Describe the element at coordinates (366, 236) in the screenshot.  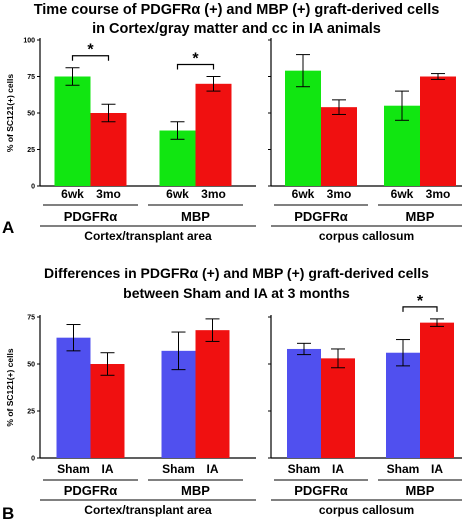
I see `chart1-region-label: corpus callosum` at that location.